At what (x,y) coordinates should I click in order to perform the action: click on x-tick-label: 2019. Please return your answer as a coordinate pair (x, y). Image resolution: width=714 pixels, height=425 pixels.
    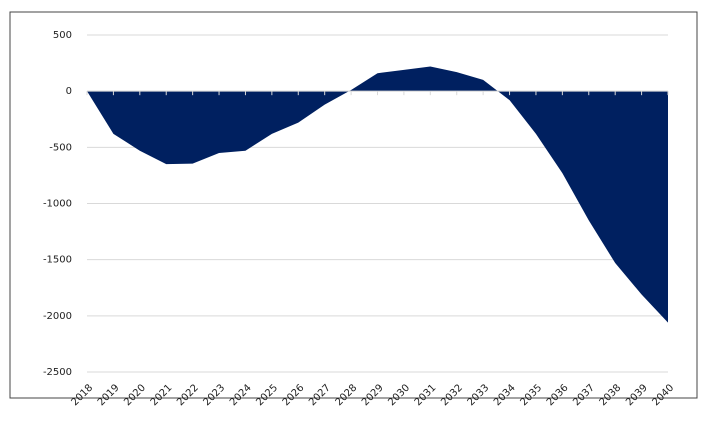
    Looking at the image, I should click on (109, 395).